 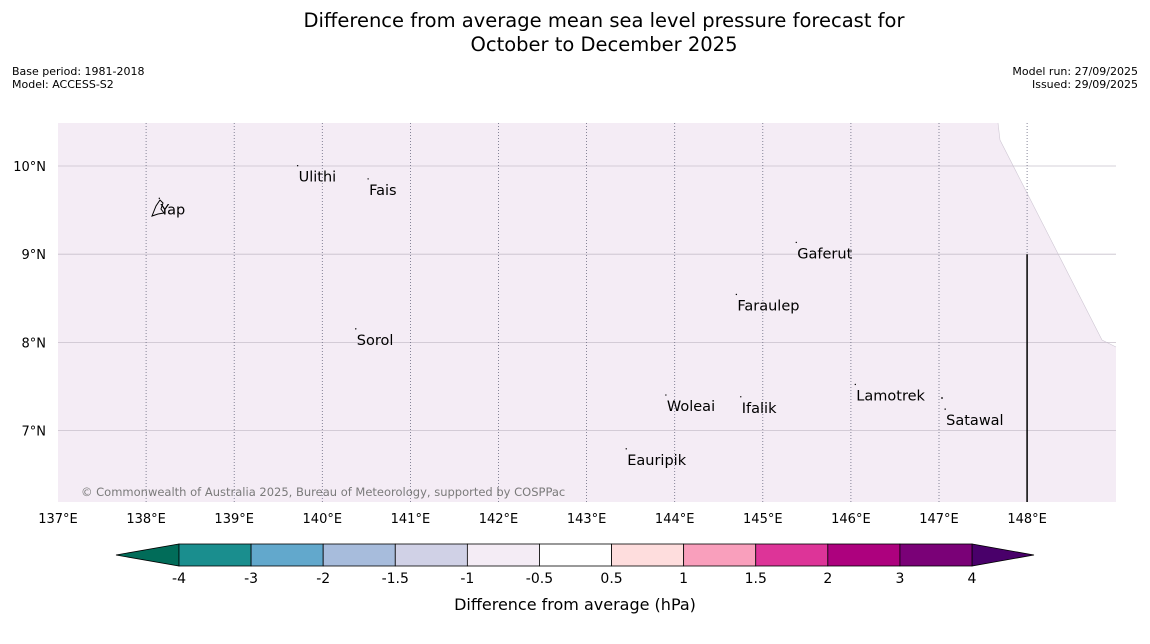 I want to click on lon-tick-label: 147°E, so click(x=939, y=519).